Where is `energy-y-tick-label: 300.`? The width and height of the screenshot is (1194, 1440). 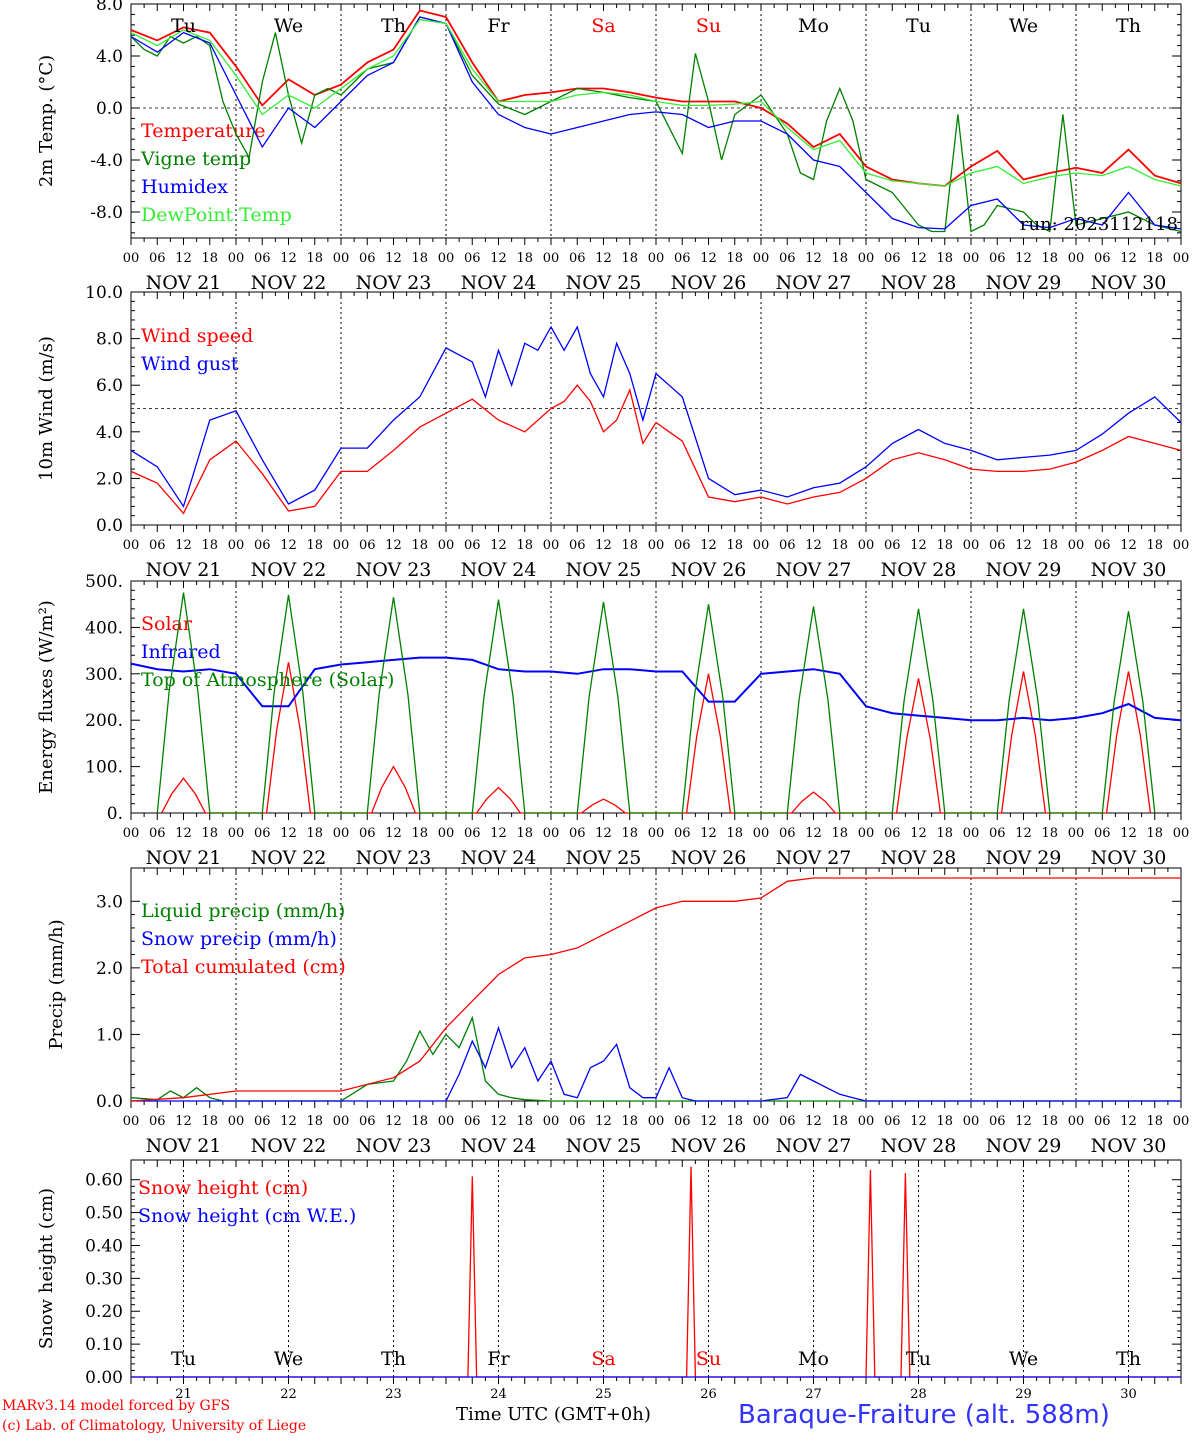
energy-y-tick-label: 300. is located at coordinates (104, 675).